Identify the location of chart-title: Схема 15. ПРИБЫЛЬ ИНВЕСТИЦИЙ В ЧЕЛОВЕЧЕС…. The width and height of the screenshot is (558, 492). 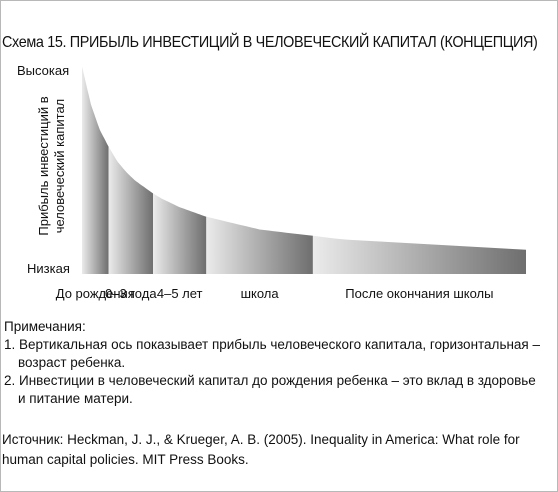
(270, 42).